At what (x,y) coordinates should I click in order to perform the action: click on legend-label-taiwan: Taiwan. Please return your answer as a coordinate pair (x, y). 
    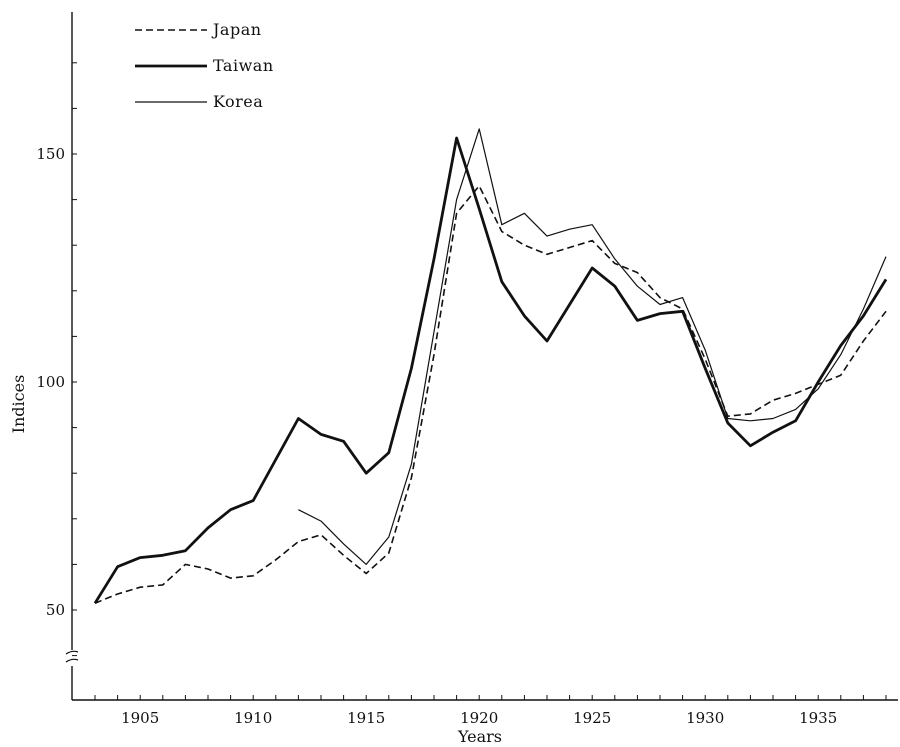
    Looking at the image, I should click on (243, 65).